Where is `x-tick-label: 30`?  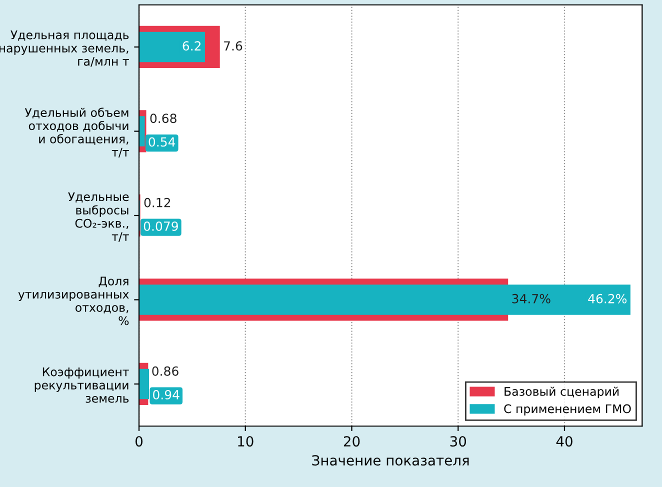 x-tick-label: 30 is located at coordinates (458, 441).